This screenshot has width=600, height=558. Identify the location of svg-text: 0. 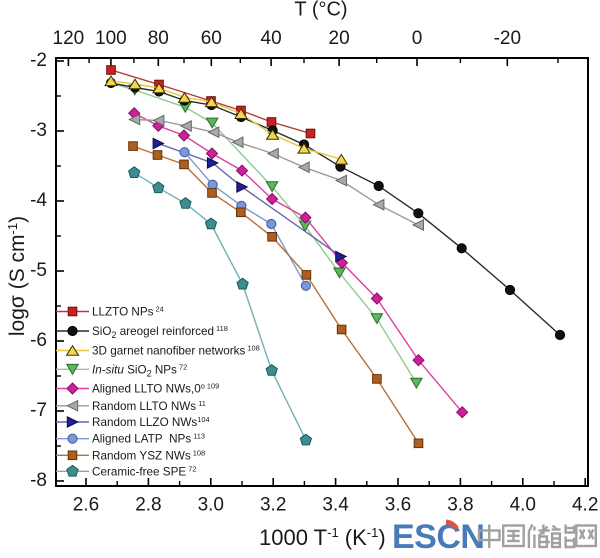
(417, 38).